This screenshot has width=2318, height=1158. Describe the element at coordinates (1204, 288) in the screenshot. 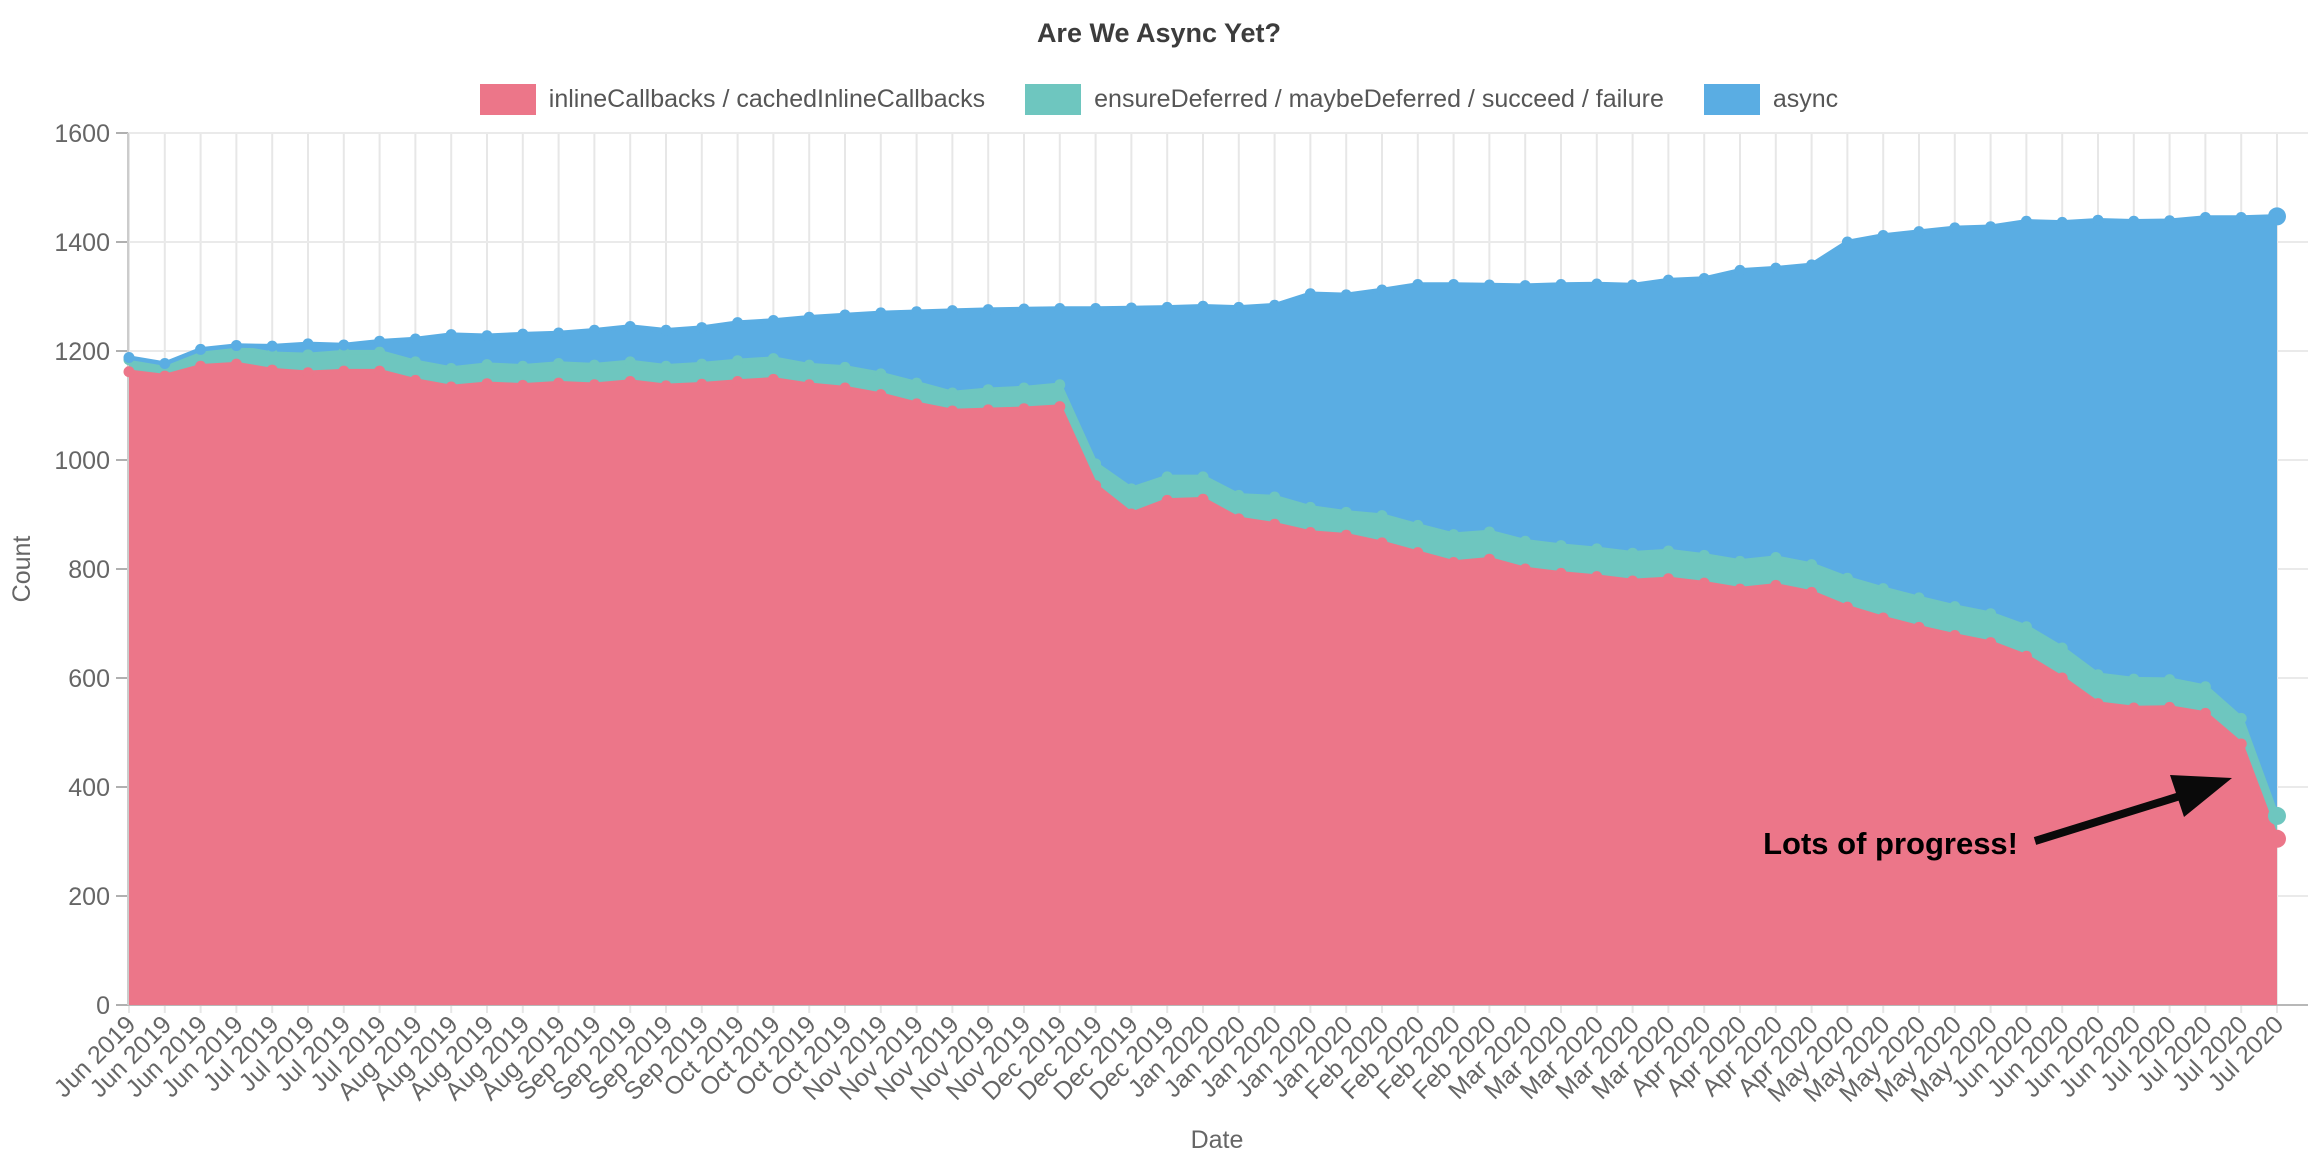

I see `line-async` at that location.